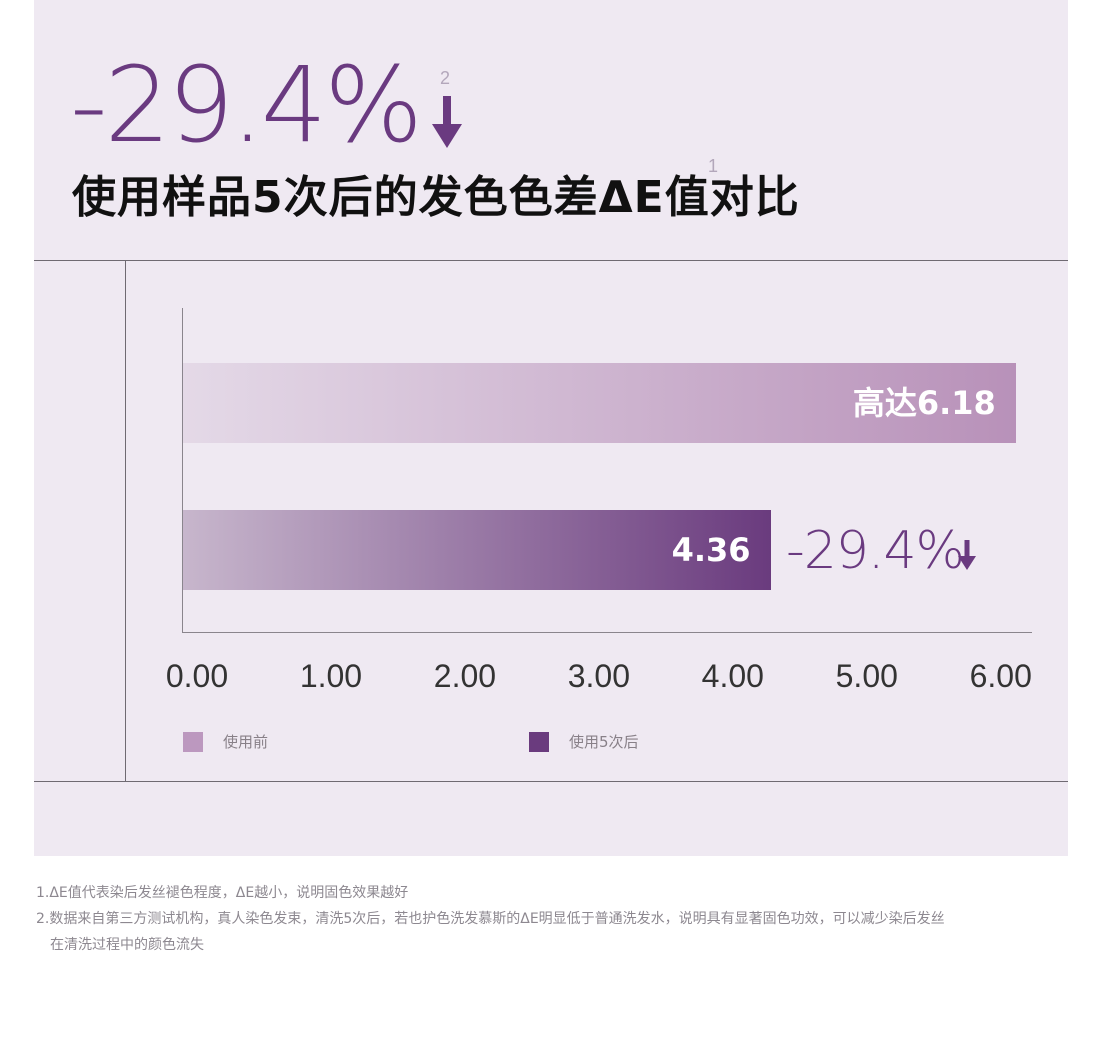 Image resolution: width=1100 pixels, height=1040 pixels. What do you see at coordinates (445, 78) in the screenshot?
I see `footnote-marker-2: 2` at bounding box center [445, 78].